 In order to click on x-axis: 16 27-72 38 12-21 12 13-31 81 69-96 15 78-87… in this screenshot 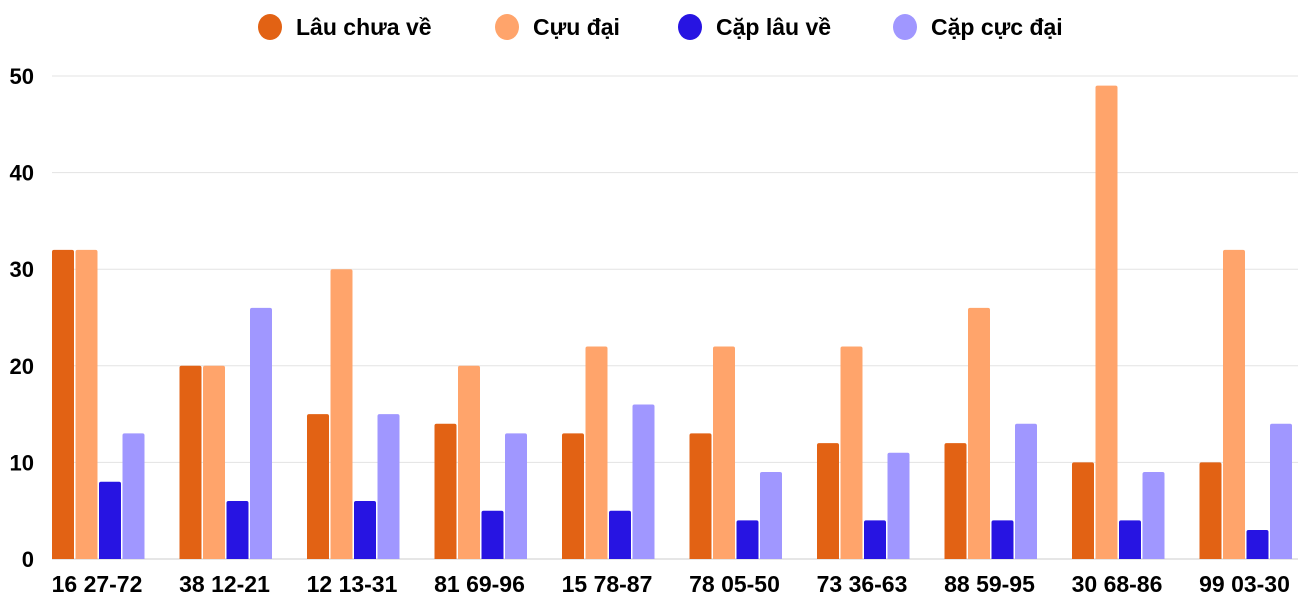, I will do `click(671, 584)`.